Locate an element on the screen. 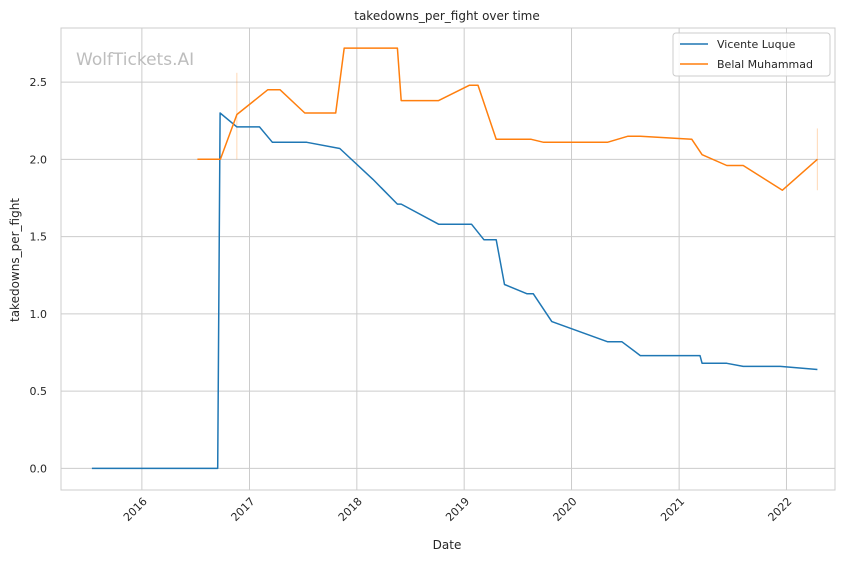  y-tick-label: 1.5 is located at coordinates (39, 237).